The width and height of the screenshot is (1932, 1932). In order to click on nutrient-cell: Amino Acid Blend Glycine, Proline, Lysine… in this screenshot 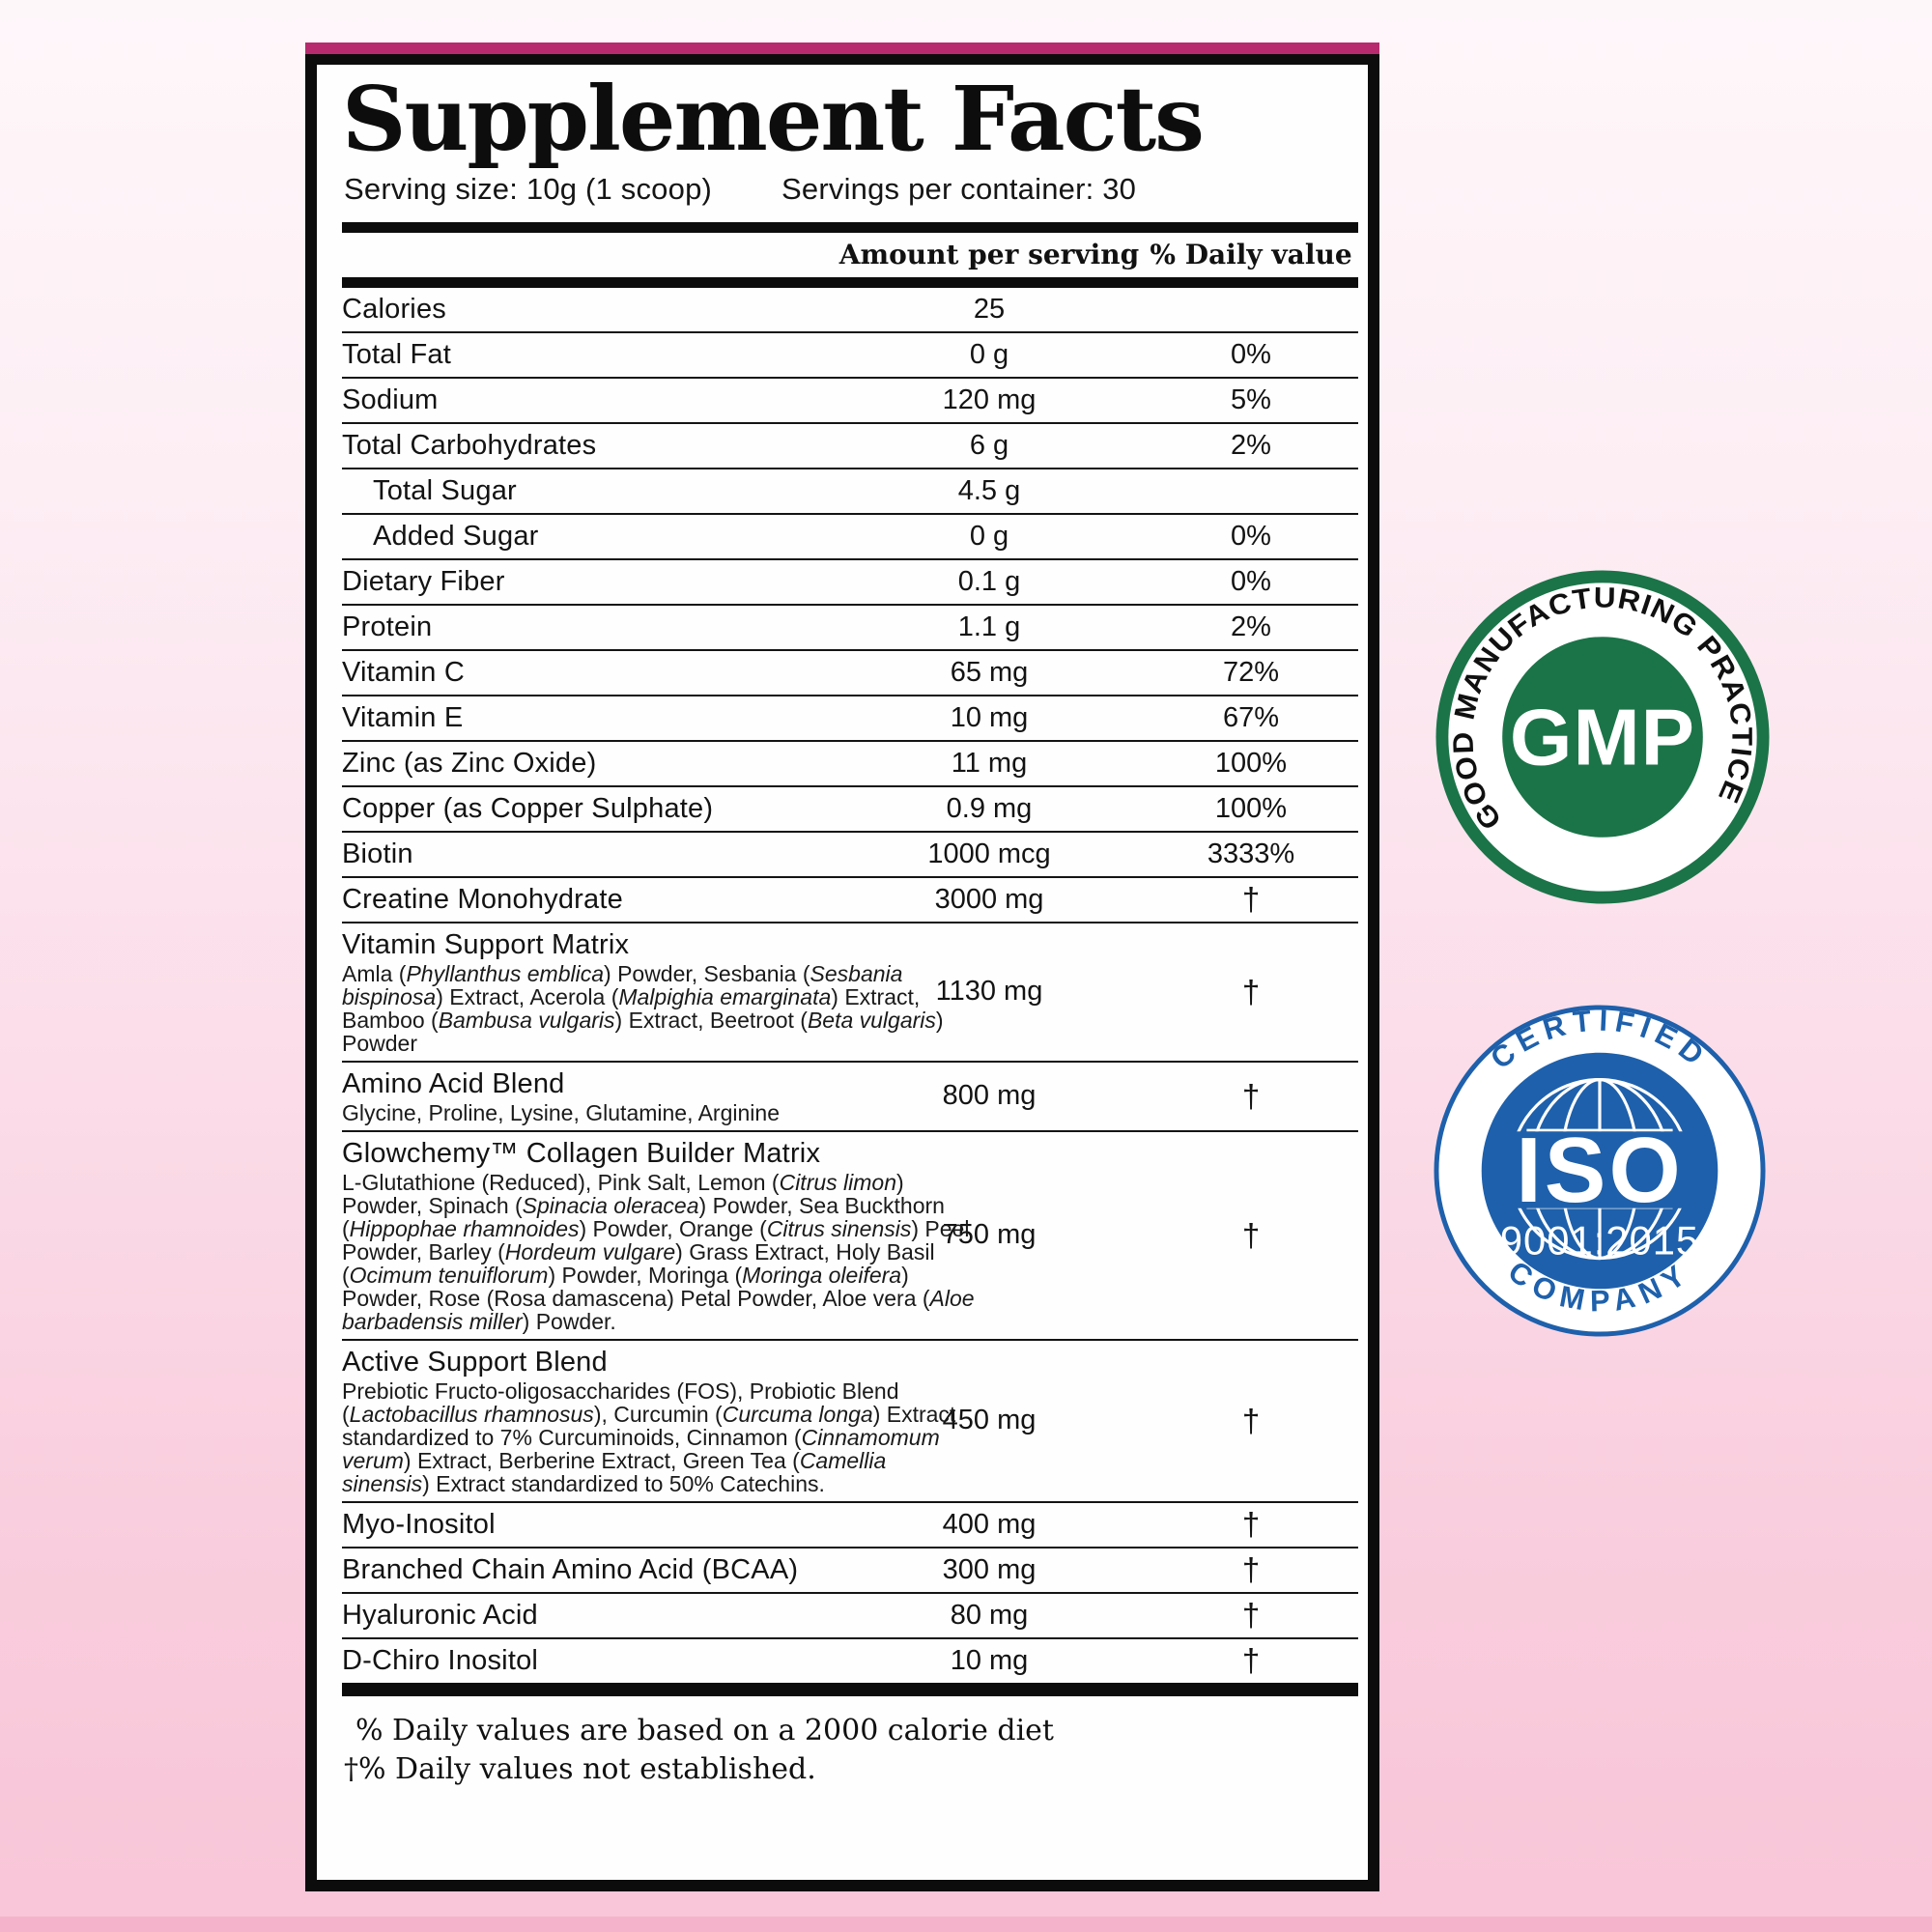, I will do `click(588, 1096)`.